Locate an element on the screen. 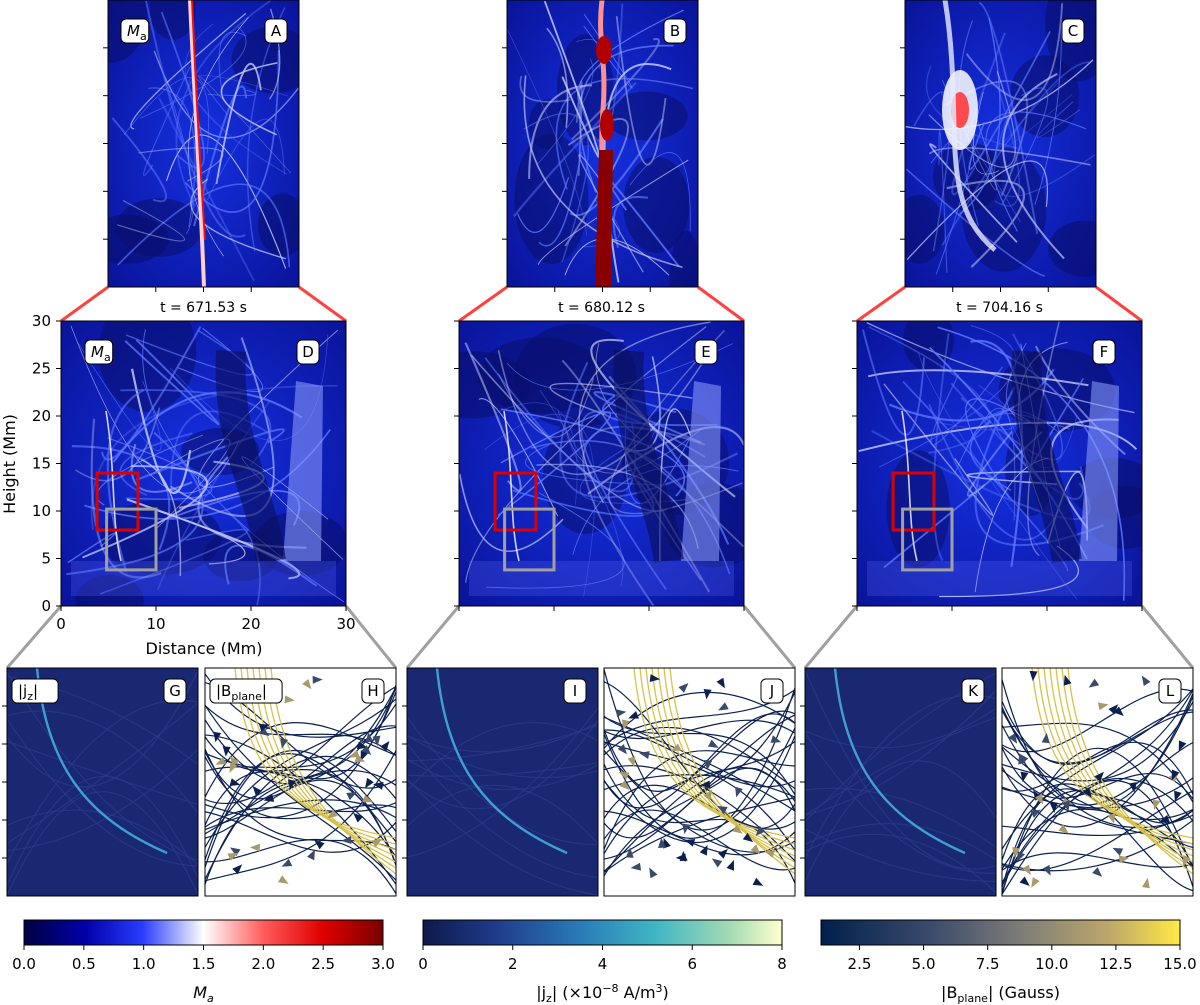 Image resolution: width=1200 pixels, height=1005 pixels. panel-letter-L-text: L is located at coordinates (1170, 691).